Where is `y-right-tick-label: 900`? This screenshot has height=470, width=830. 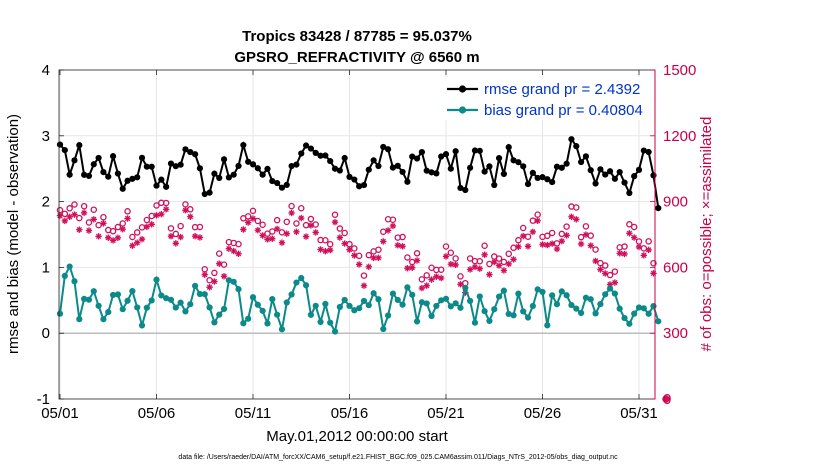
y-right-tick-label: 900 is located at coordinates (675, 202).